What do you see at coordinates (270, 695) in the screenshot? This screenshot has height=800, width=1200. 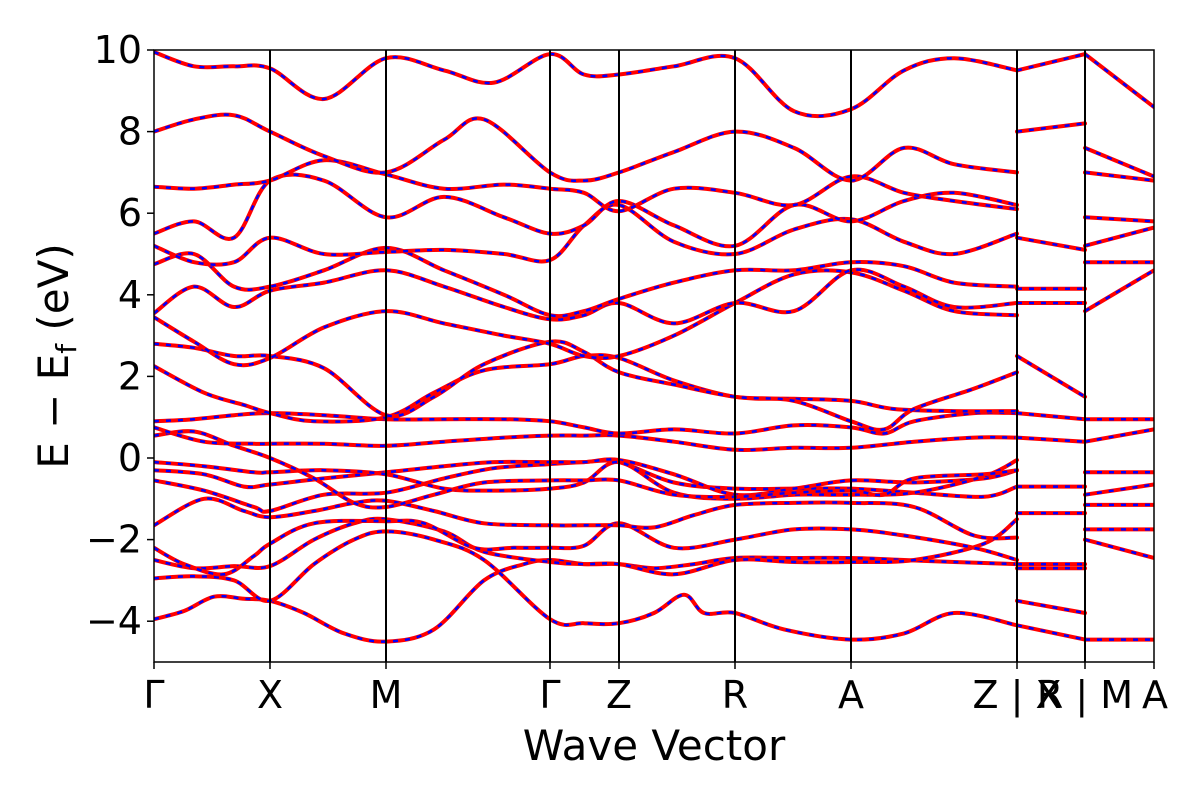 I see `x-tick-label: X` at bounding box center [270, 695].